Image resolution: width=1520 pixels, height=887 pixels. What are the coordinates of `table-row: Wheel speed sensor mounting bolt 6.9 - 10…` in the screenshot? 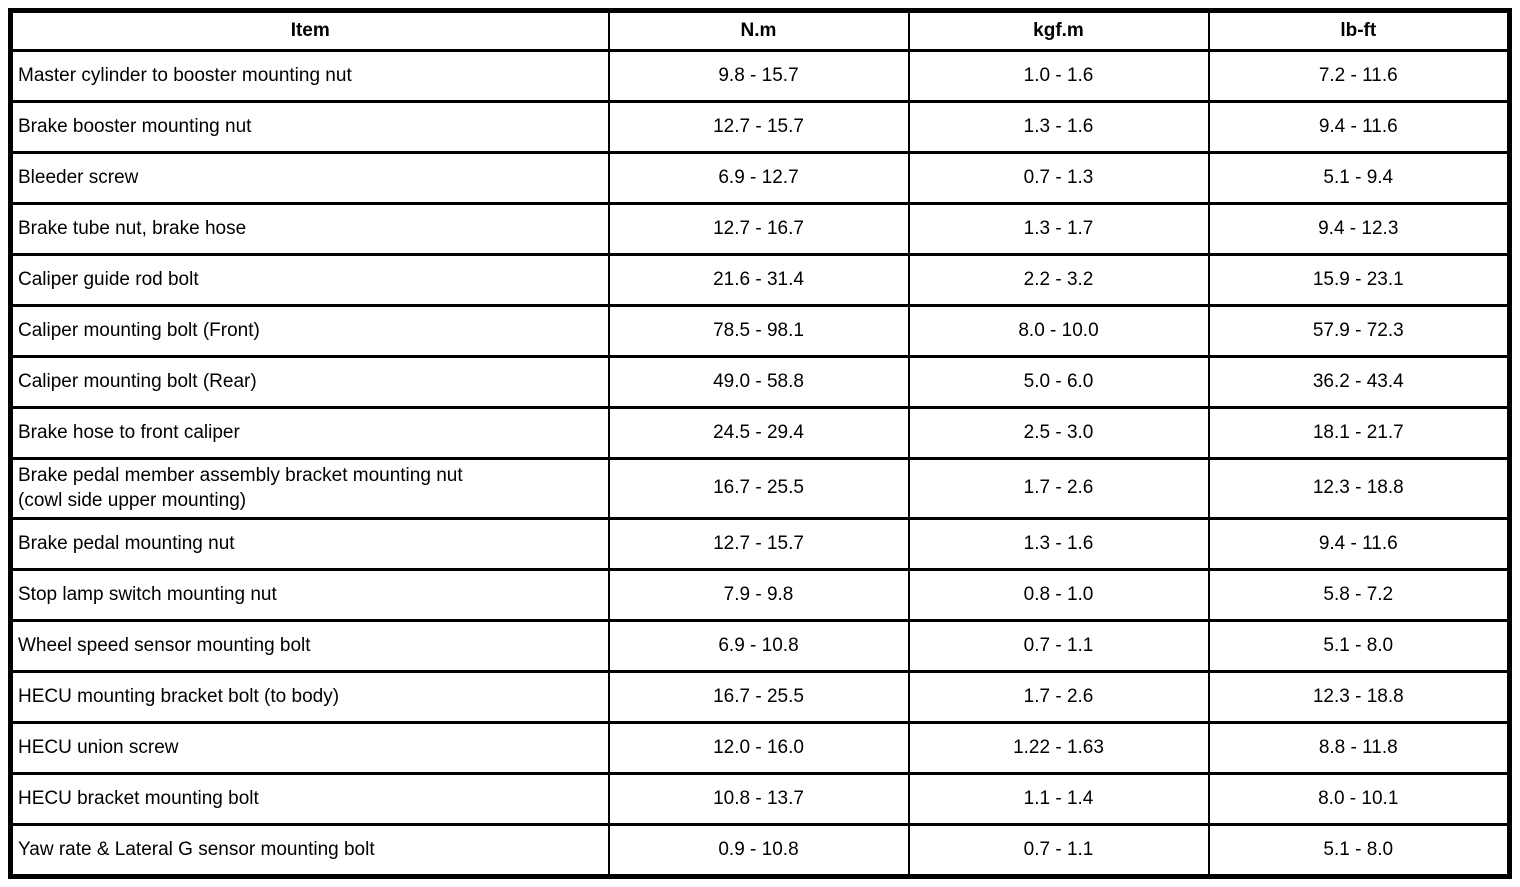 It's located at (760, 646).